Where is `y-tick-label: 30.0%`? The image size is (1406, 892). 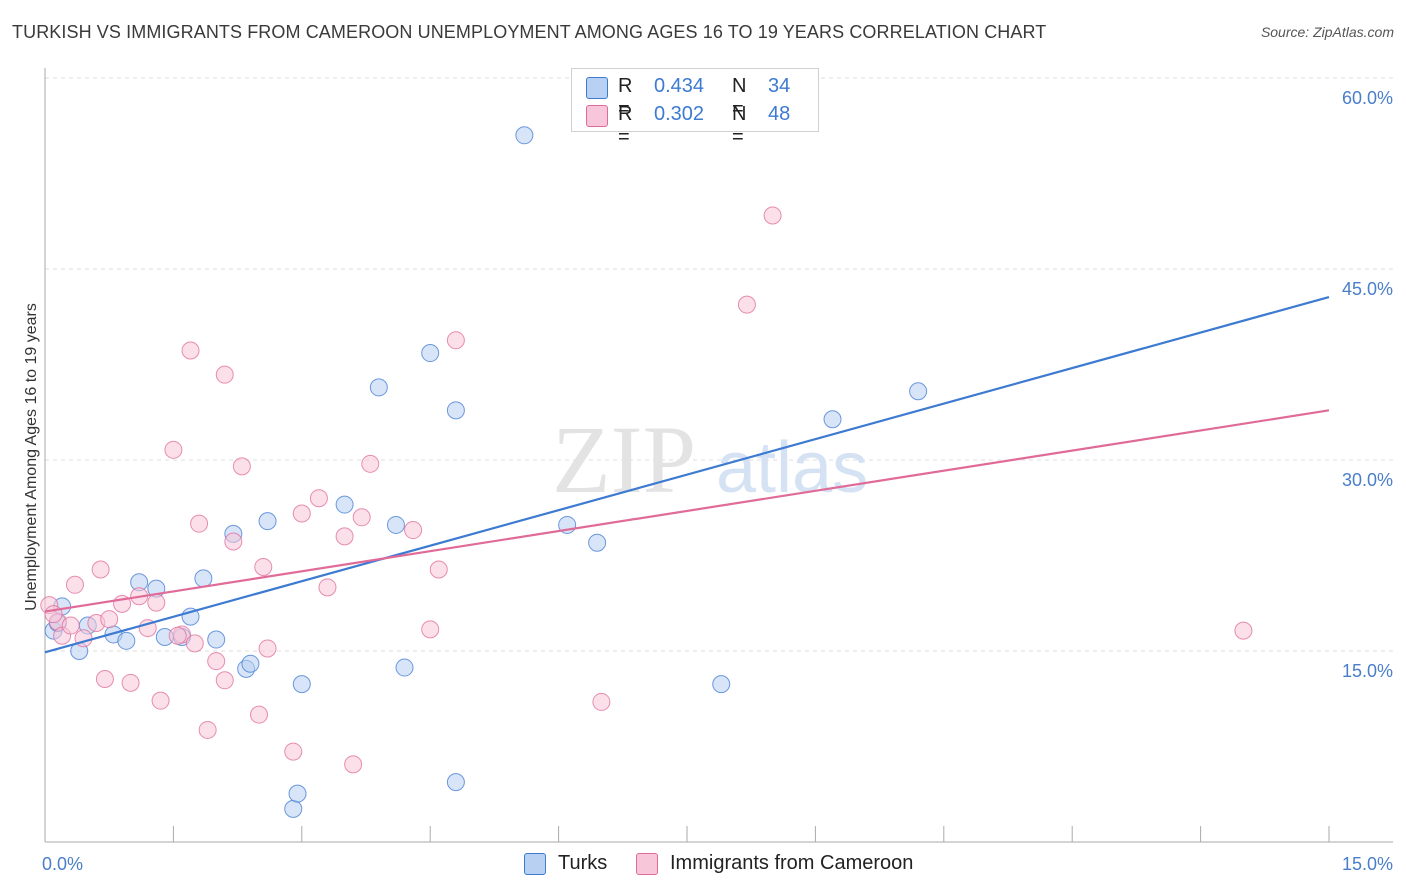 y-tick-label: 30.0% is located at coordinates (1367, 480).